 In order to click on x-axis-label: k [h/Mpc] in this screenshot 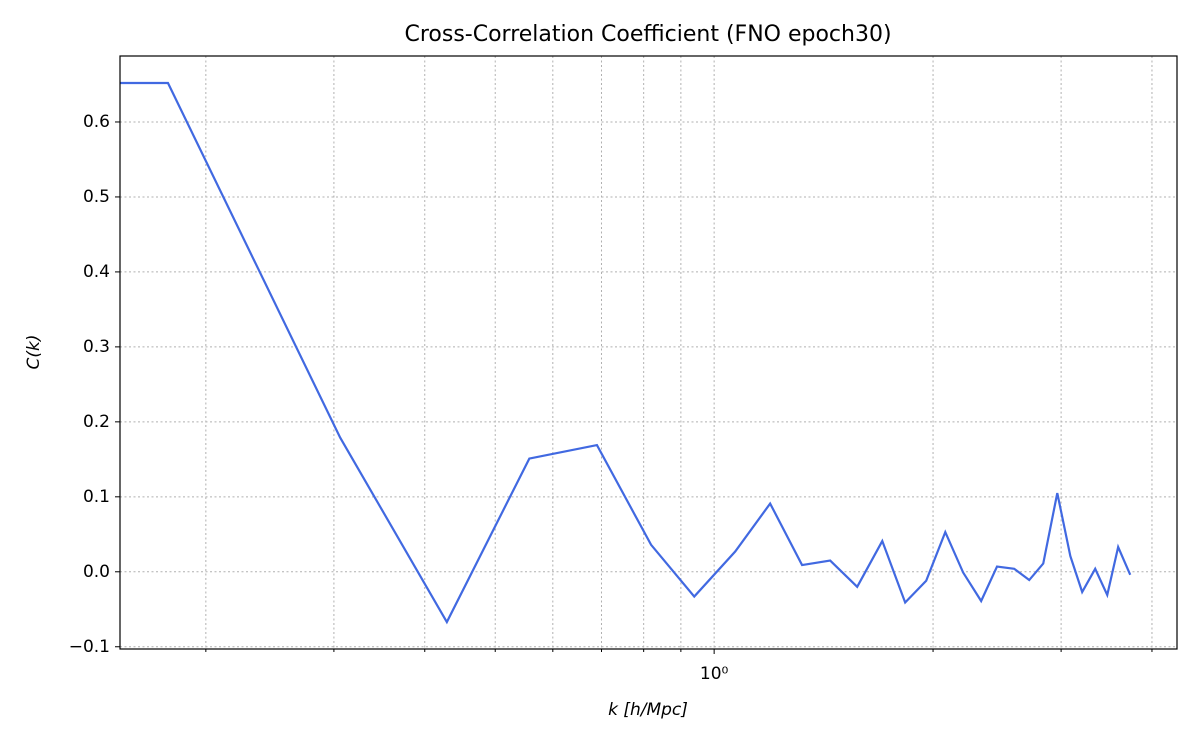, I will do `click(648, 710)`.